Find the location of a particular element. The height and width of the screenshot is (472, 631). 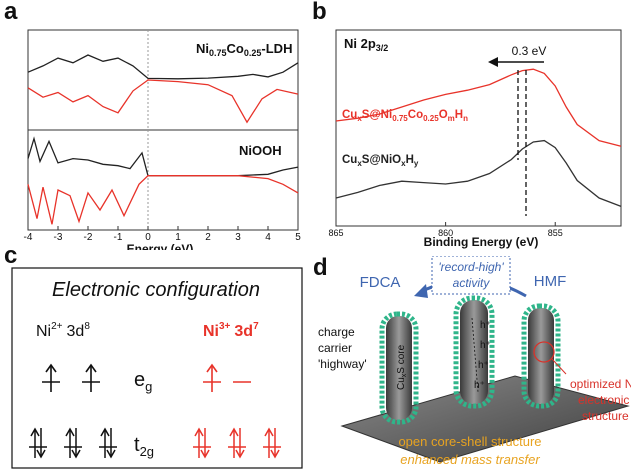

activity-label-2: activity is located at coordinates (472, 283).